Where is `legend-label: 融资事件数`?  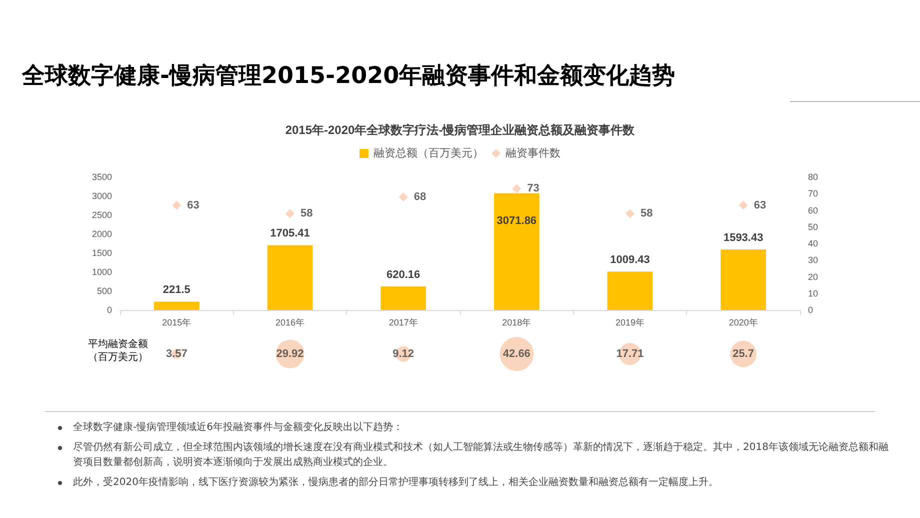 legend-label: 融资事件数 is located at coordinates (533, 153).